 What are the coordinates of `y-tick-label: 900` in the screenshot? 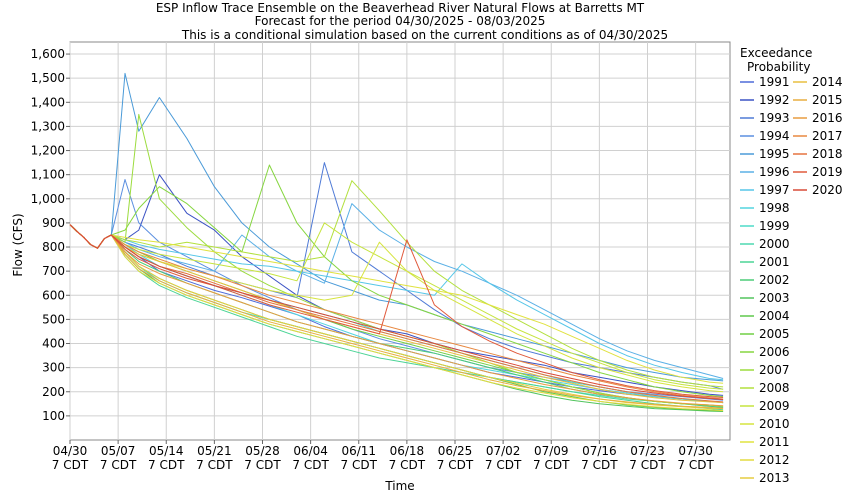 It's located at (53, 223).